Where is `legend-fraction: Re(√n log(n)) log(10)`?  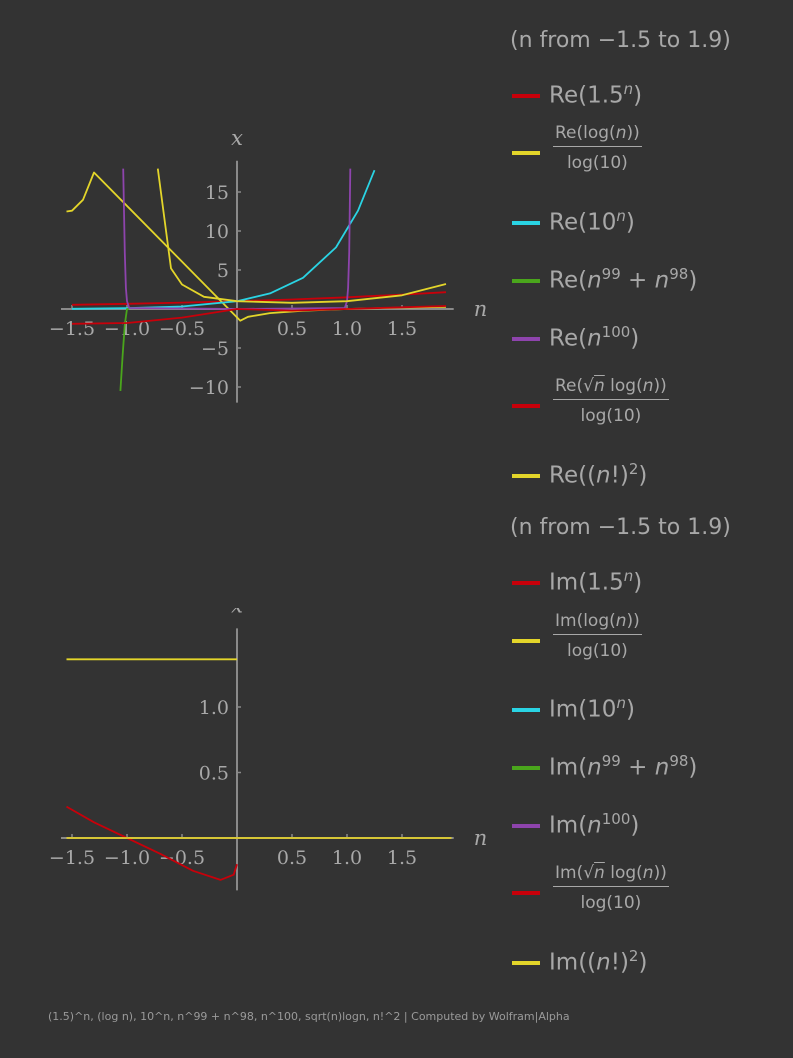 legend-fraction: Re(√n log(n)) log(10) is located at coordinates (611, 401).